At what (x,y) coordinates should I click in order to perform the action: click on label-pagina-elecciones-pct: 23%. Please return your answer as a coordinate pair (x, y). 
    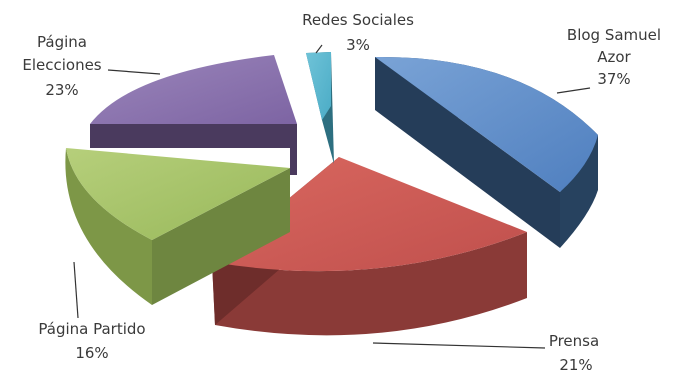
    Looking at the image, I should click on (61, 90).